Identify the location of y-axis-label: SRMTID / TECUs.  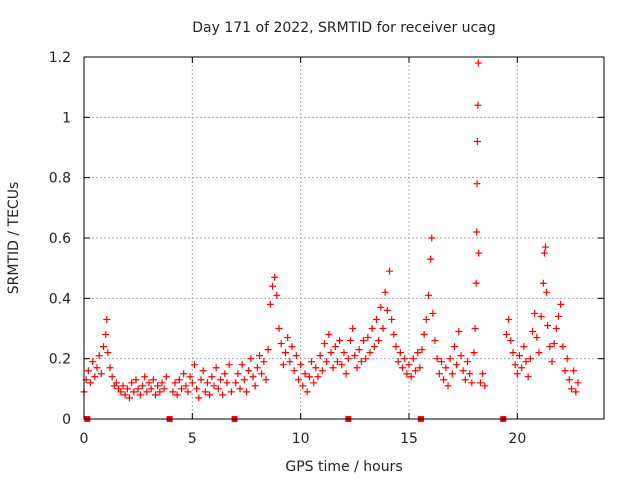
(14, 238).